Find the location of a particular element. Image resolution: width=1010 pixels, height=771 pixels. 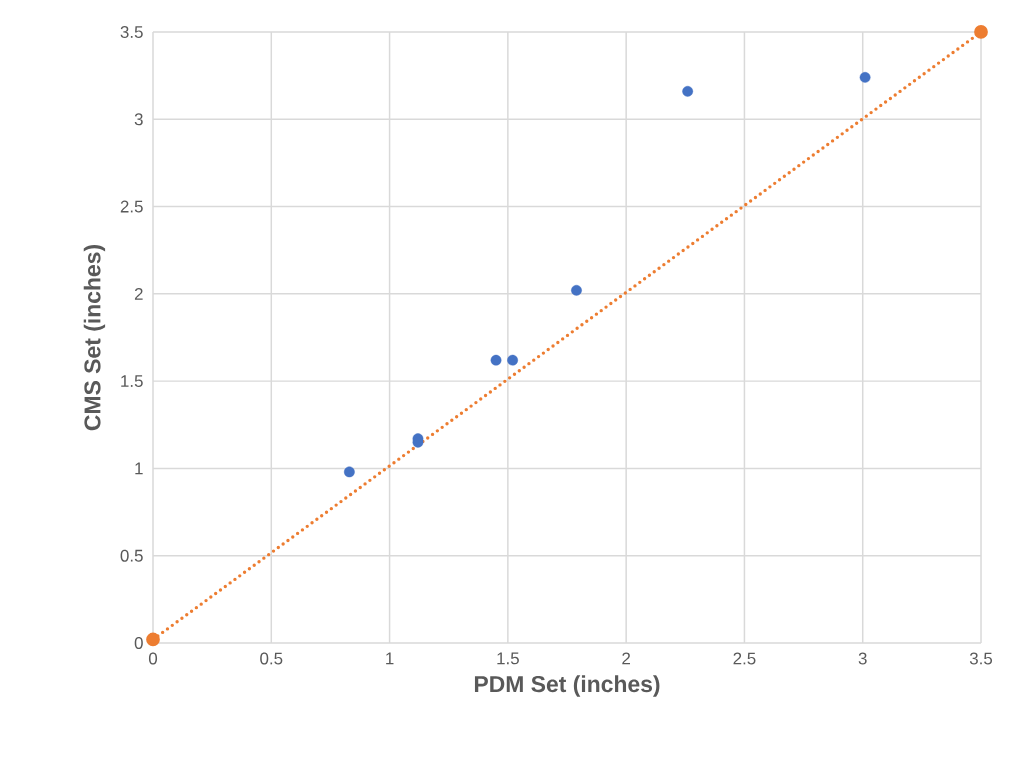

y-tick-label: 2 is located at coordinates (138, 293).